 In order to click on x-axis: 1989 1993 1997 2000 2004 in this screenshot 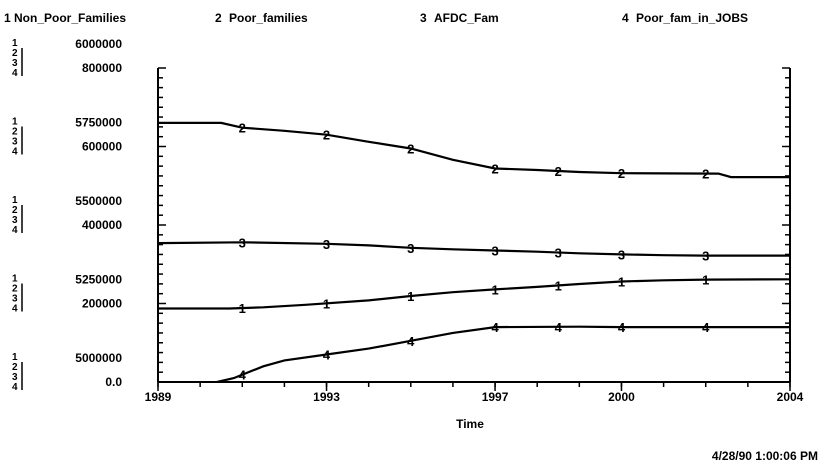, I will do `click(474, 393)`.